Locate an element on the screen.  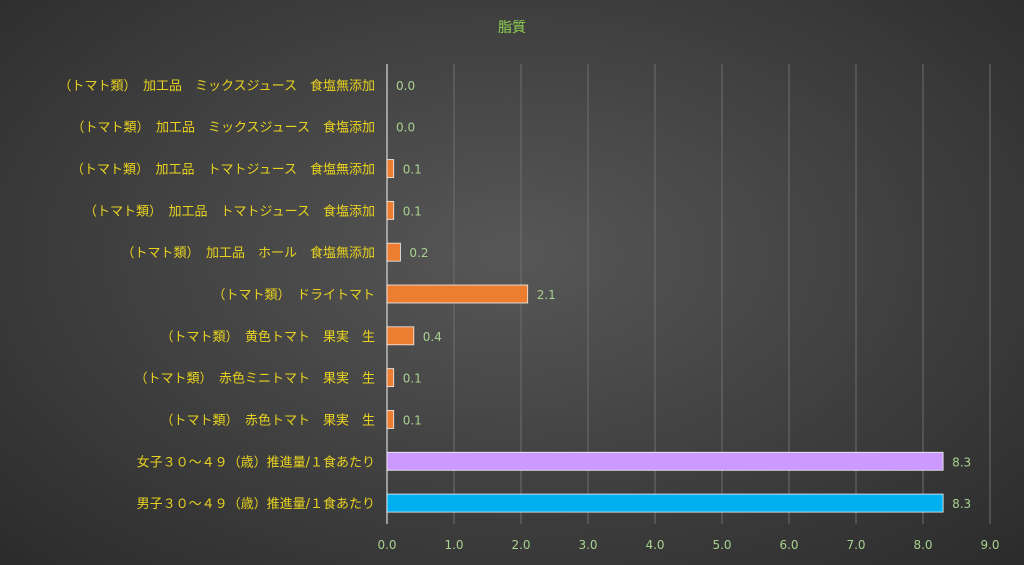
chart-title: 脂質 is located at coordinates (512, 28).